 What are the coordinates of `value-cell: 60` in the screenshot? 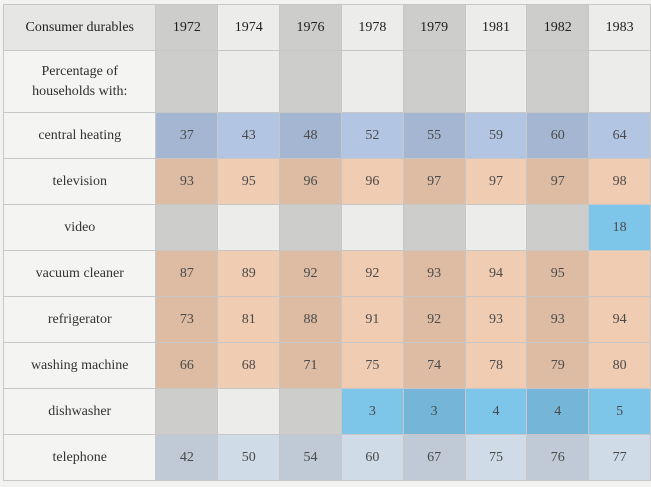 It's located at (558, 135).